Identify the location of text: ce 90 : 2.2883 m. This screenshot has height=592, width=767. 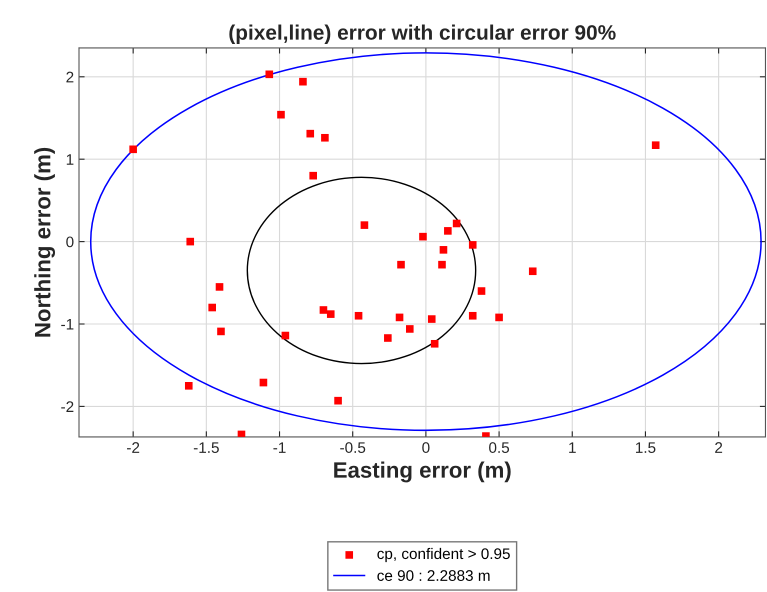
(433, 575).